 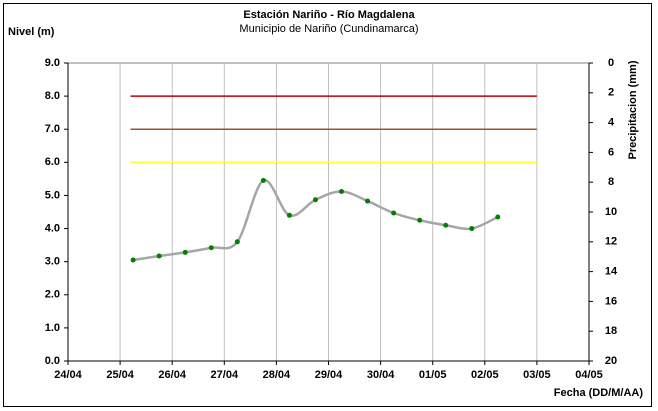 What do you see at coordinates (611, 93) in the screenshot?
I see `y2-tick-label: 2` at bounding box center [611, 93].